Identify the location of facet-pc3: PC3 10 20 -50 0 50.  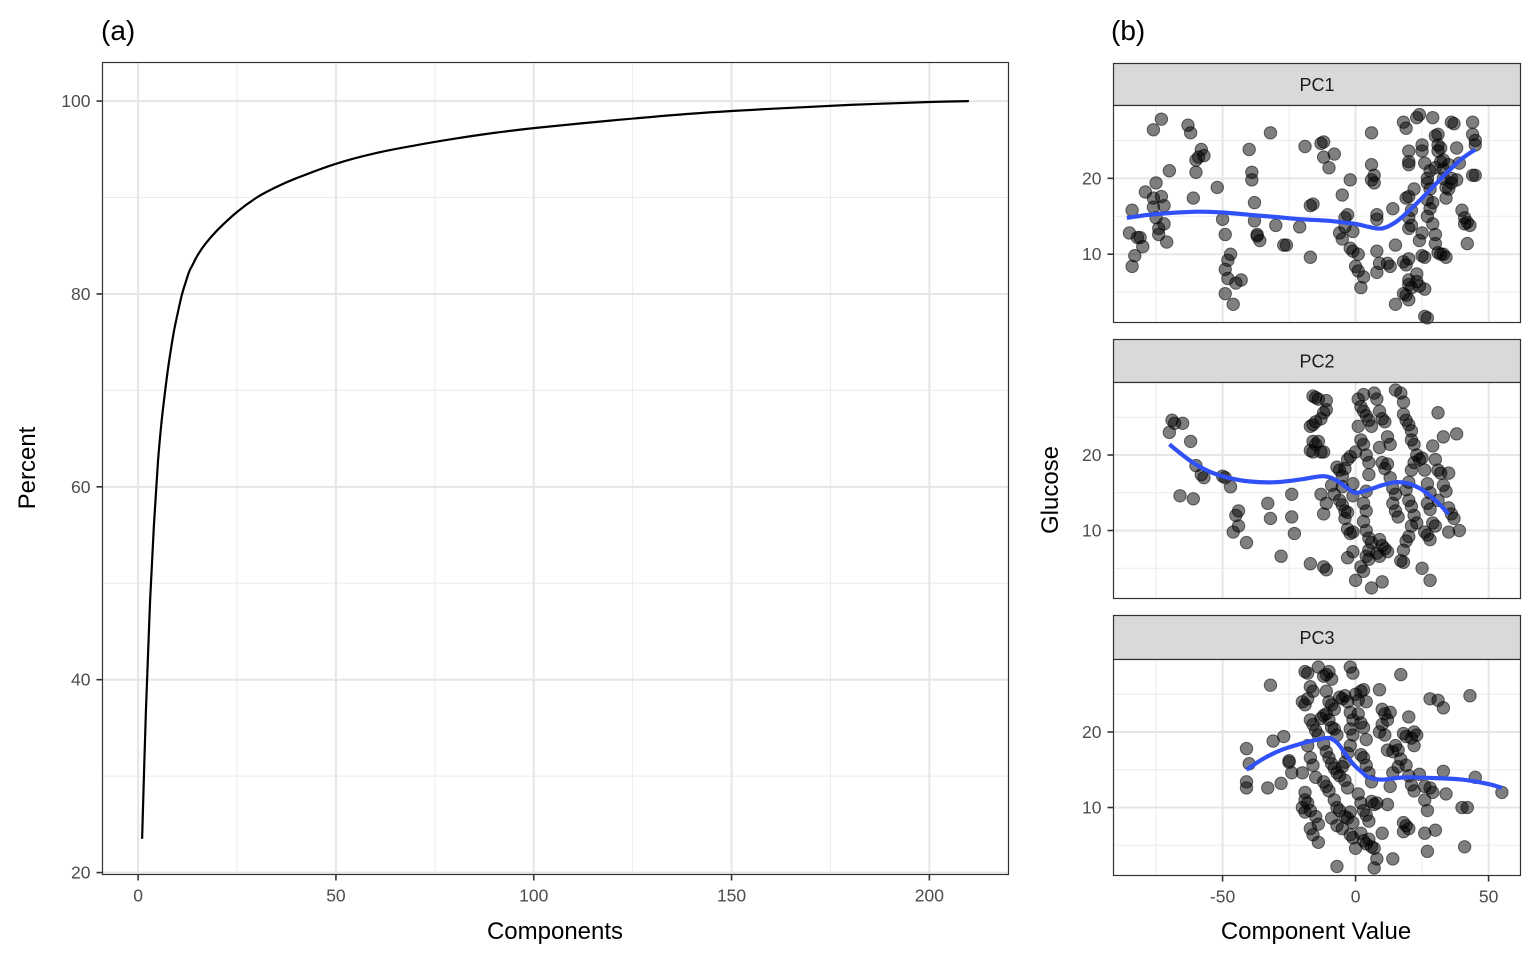
(1302, 760).